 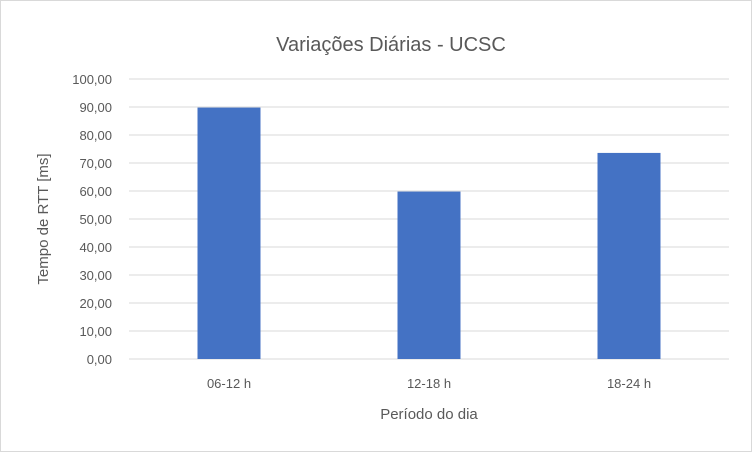 What do you see at coordinates (95, 303) in the screenshot?
I see `y-tick-label: 20,00` at bounding box center [95, 303].